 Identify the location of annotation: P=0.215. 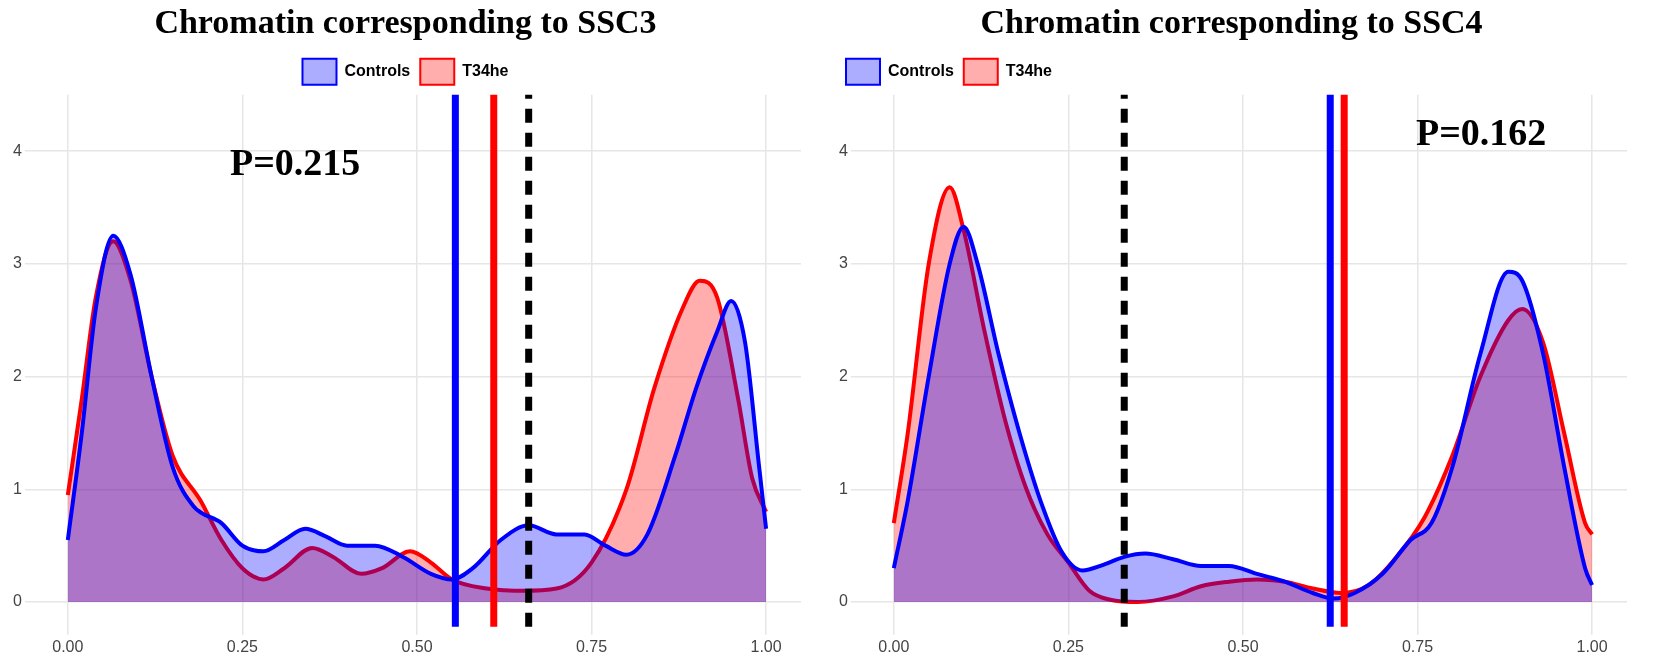
(295, 162).